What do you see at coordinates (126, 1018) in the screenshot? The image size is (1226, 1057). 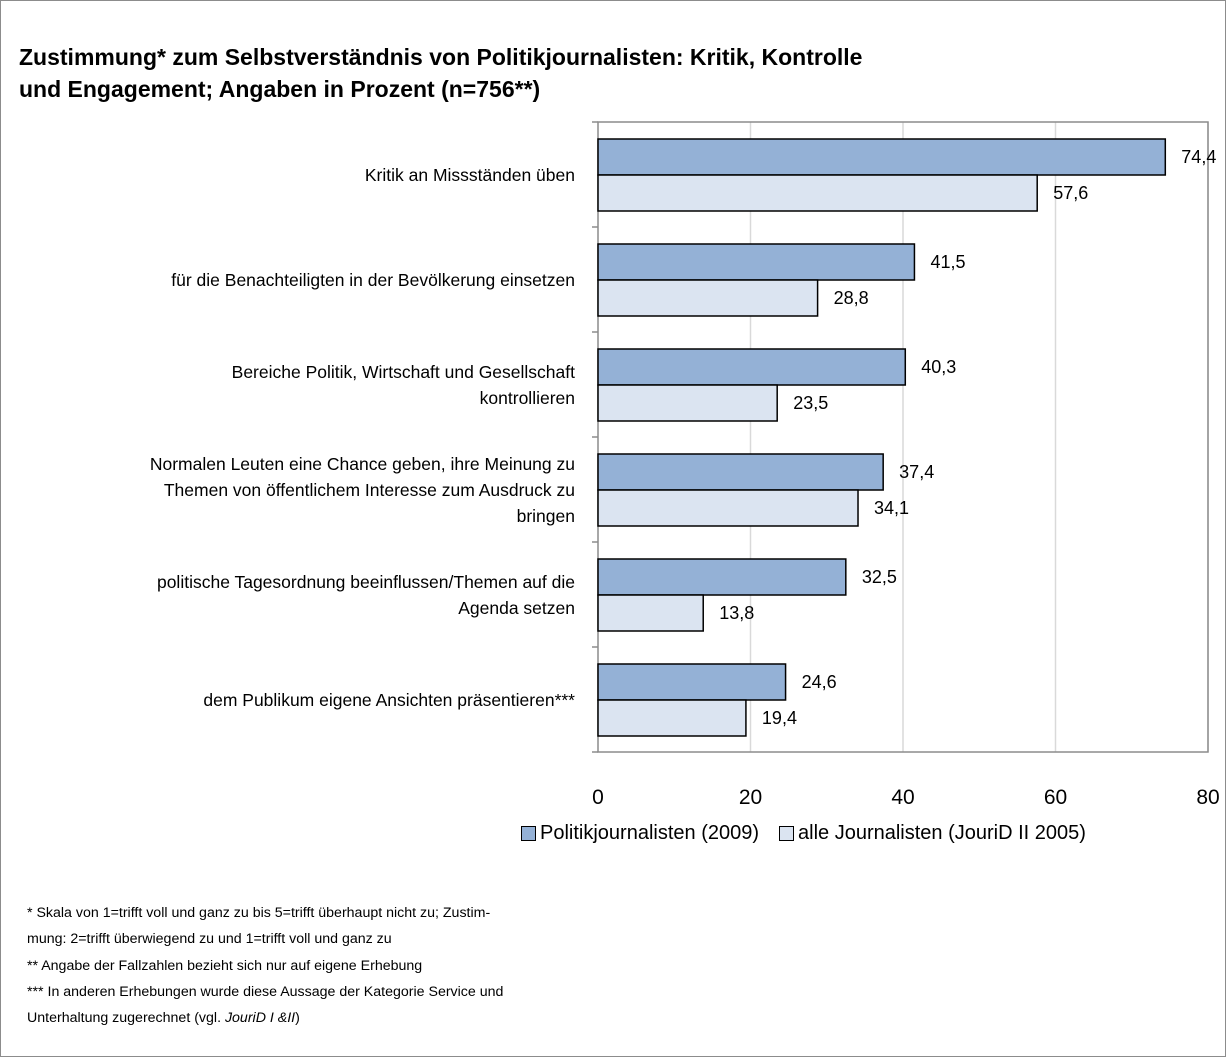 I see `footnote-line-5-prefix: Unterhaltung zugerechnet (vgl.` at bounding box center [126, 1018].